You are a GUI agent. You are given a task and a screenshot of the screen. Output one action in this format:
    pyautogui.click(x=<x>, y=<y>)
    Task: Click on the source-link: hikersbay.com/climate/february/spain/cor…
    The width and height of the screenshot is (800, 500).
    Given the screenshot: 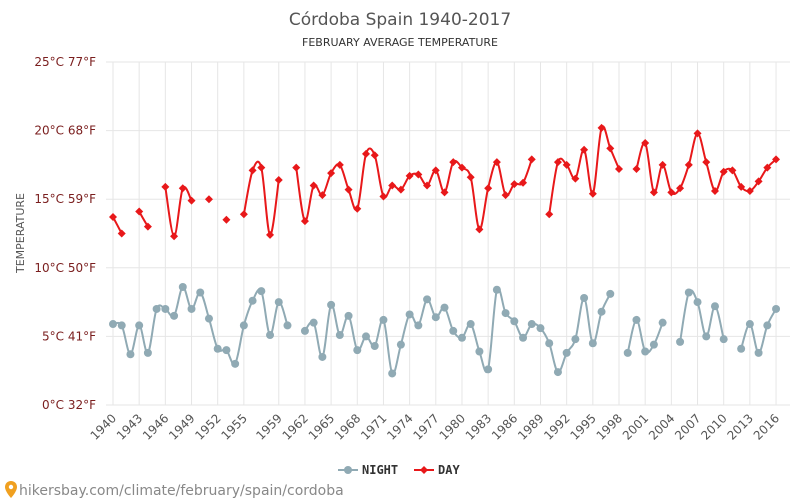 What is the action you would take?
    pyautogui.click(x=174, y=490)
    